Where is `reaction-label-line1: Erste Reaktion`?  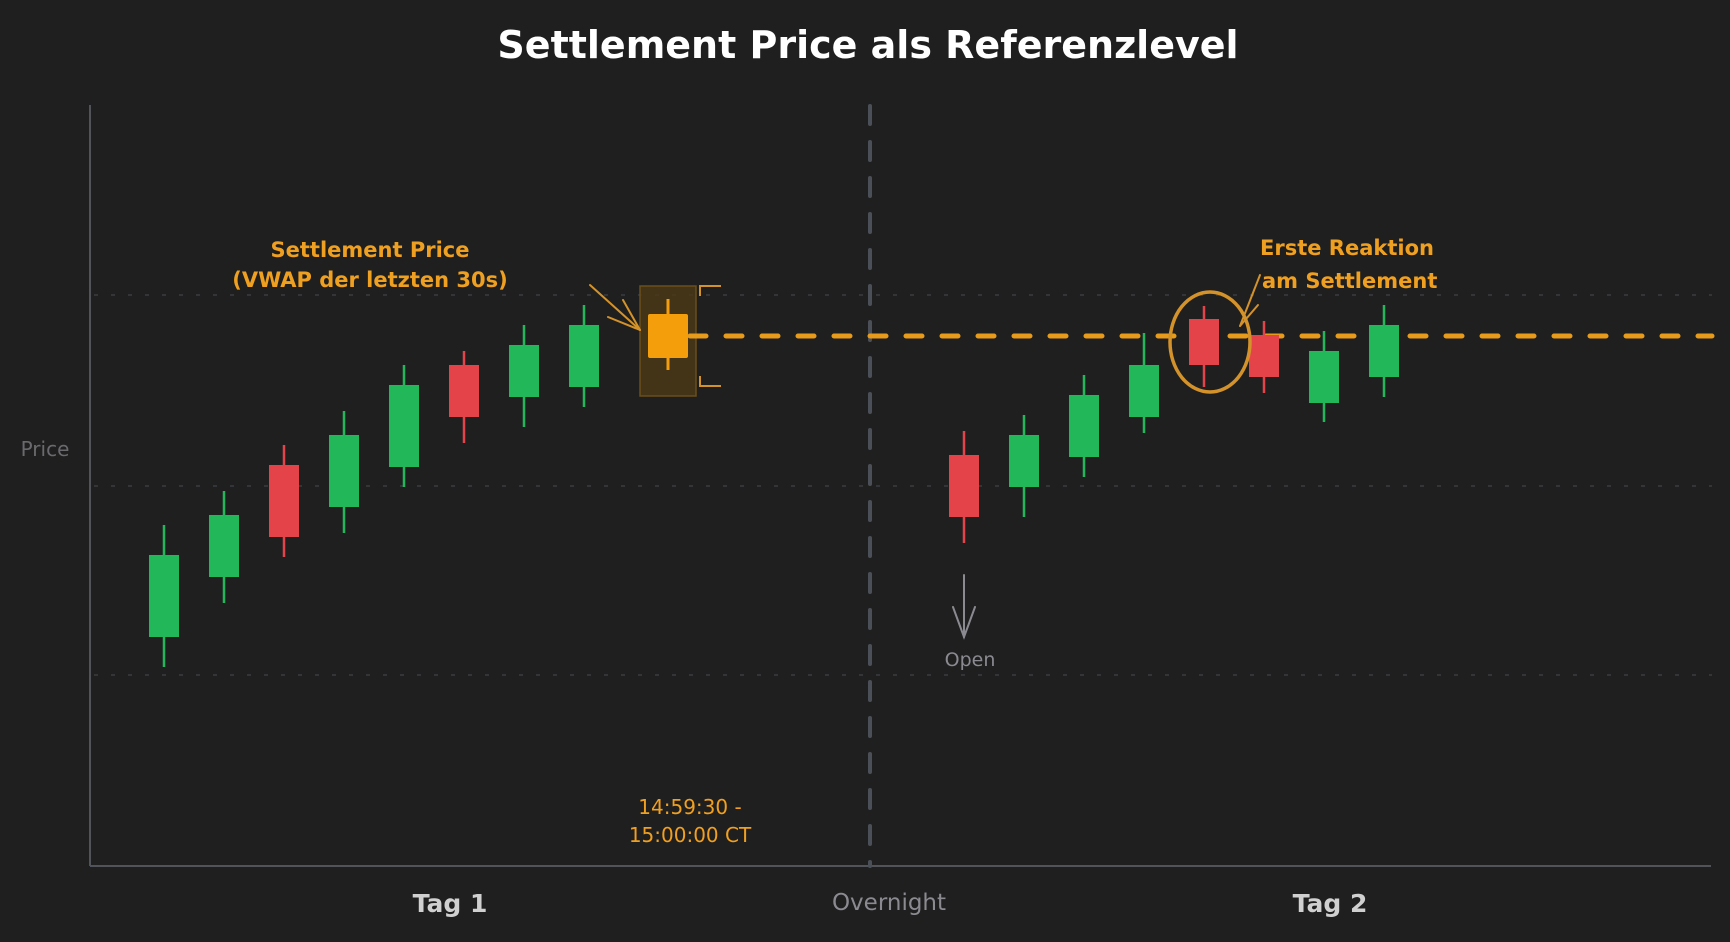
reaction-label-line1: Erste Reaktion is located at coordinates (1347, 248).